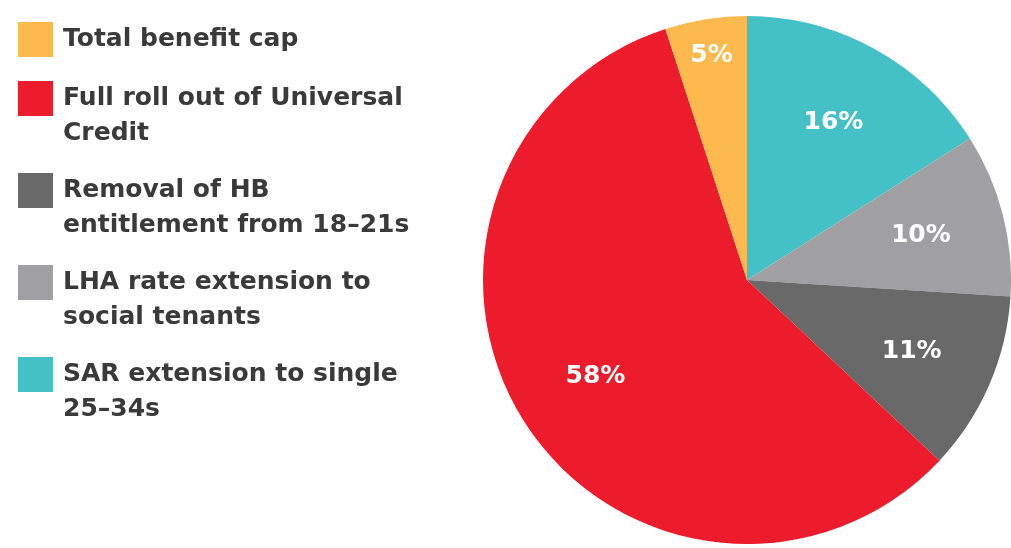 This screenshot has height=548, width=1011. What do you see at coordinates (920, 233) in the screenshot?
I see `data-label: 10%` at bounding box center [920, 233].